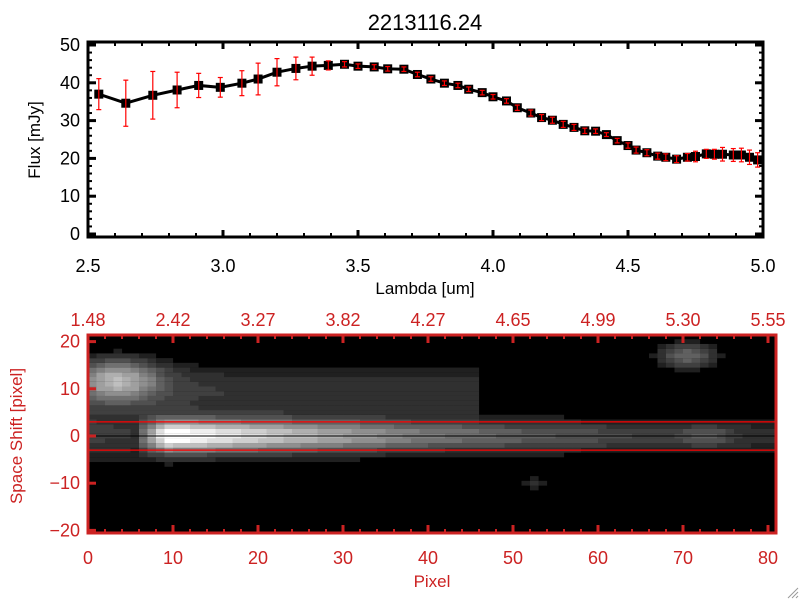 This screenshot has width=800, height=605. Describe the element at coordinates (793, 593) in the screenshot. I see `resize-grip-icon` at that location.